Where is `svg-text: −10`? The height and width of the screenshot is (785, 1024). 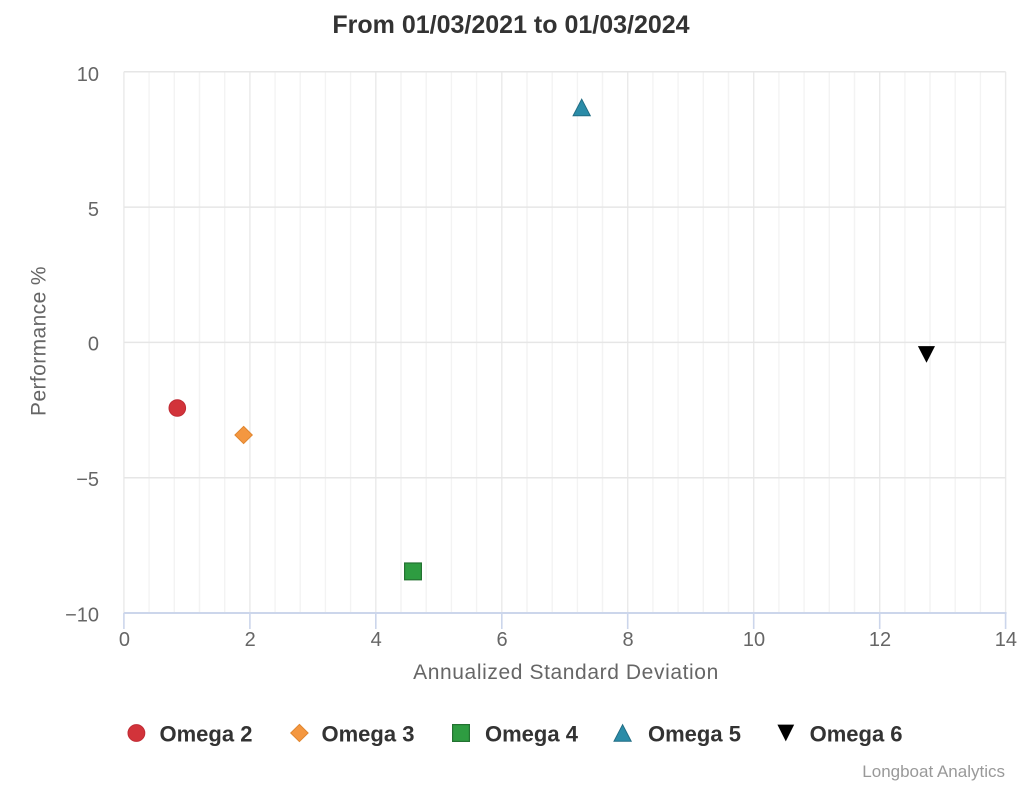 svg-text: −10 is located at coordinates (82, 615).